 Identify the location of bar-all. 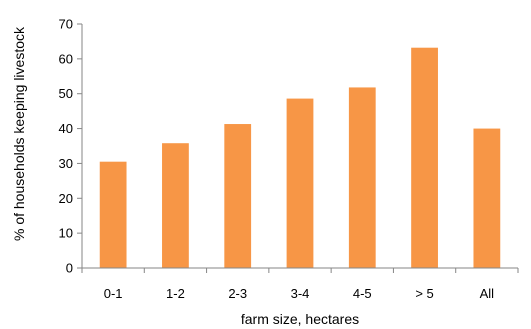
(487, 198).